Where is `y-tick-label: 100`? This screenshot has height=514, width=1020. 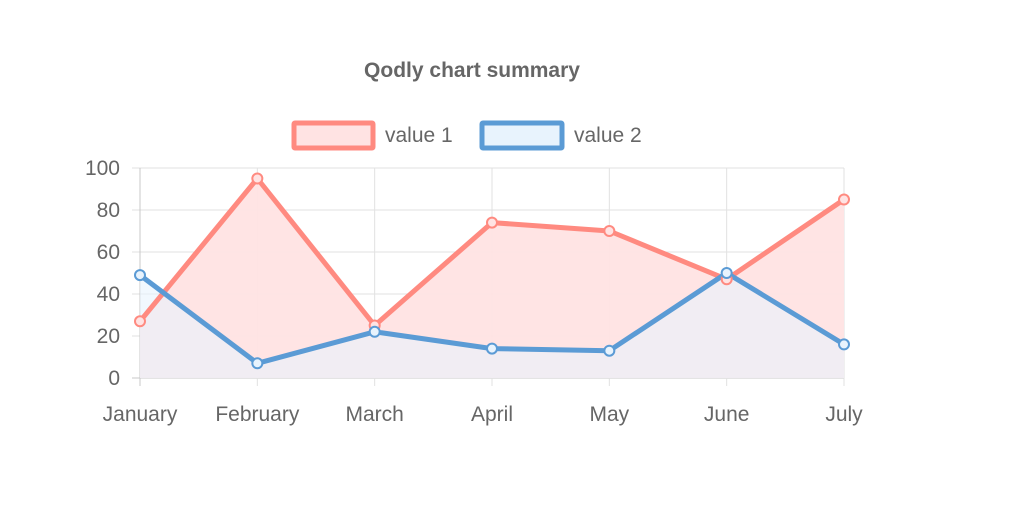 y-tick-label: 100 is located at coordinates (102, 168).